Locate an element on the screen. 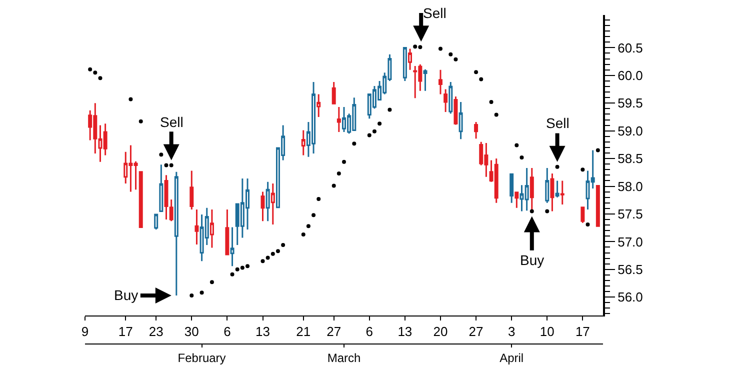  x-tick-label: 10 is located at coordinates (547, 332).